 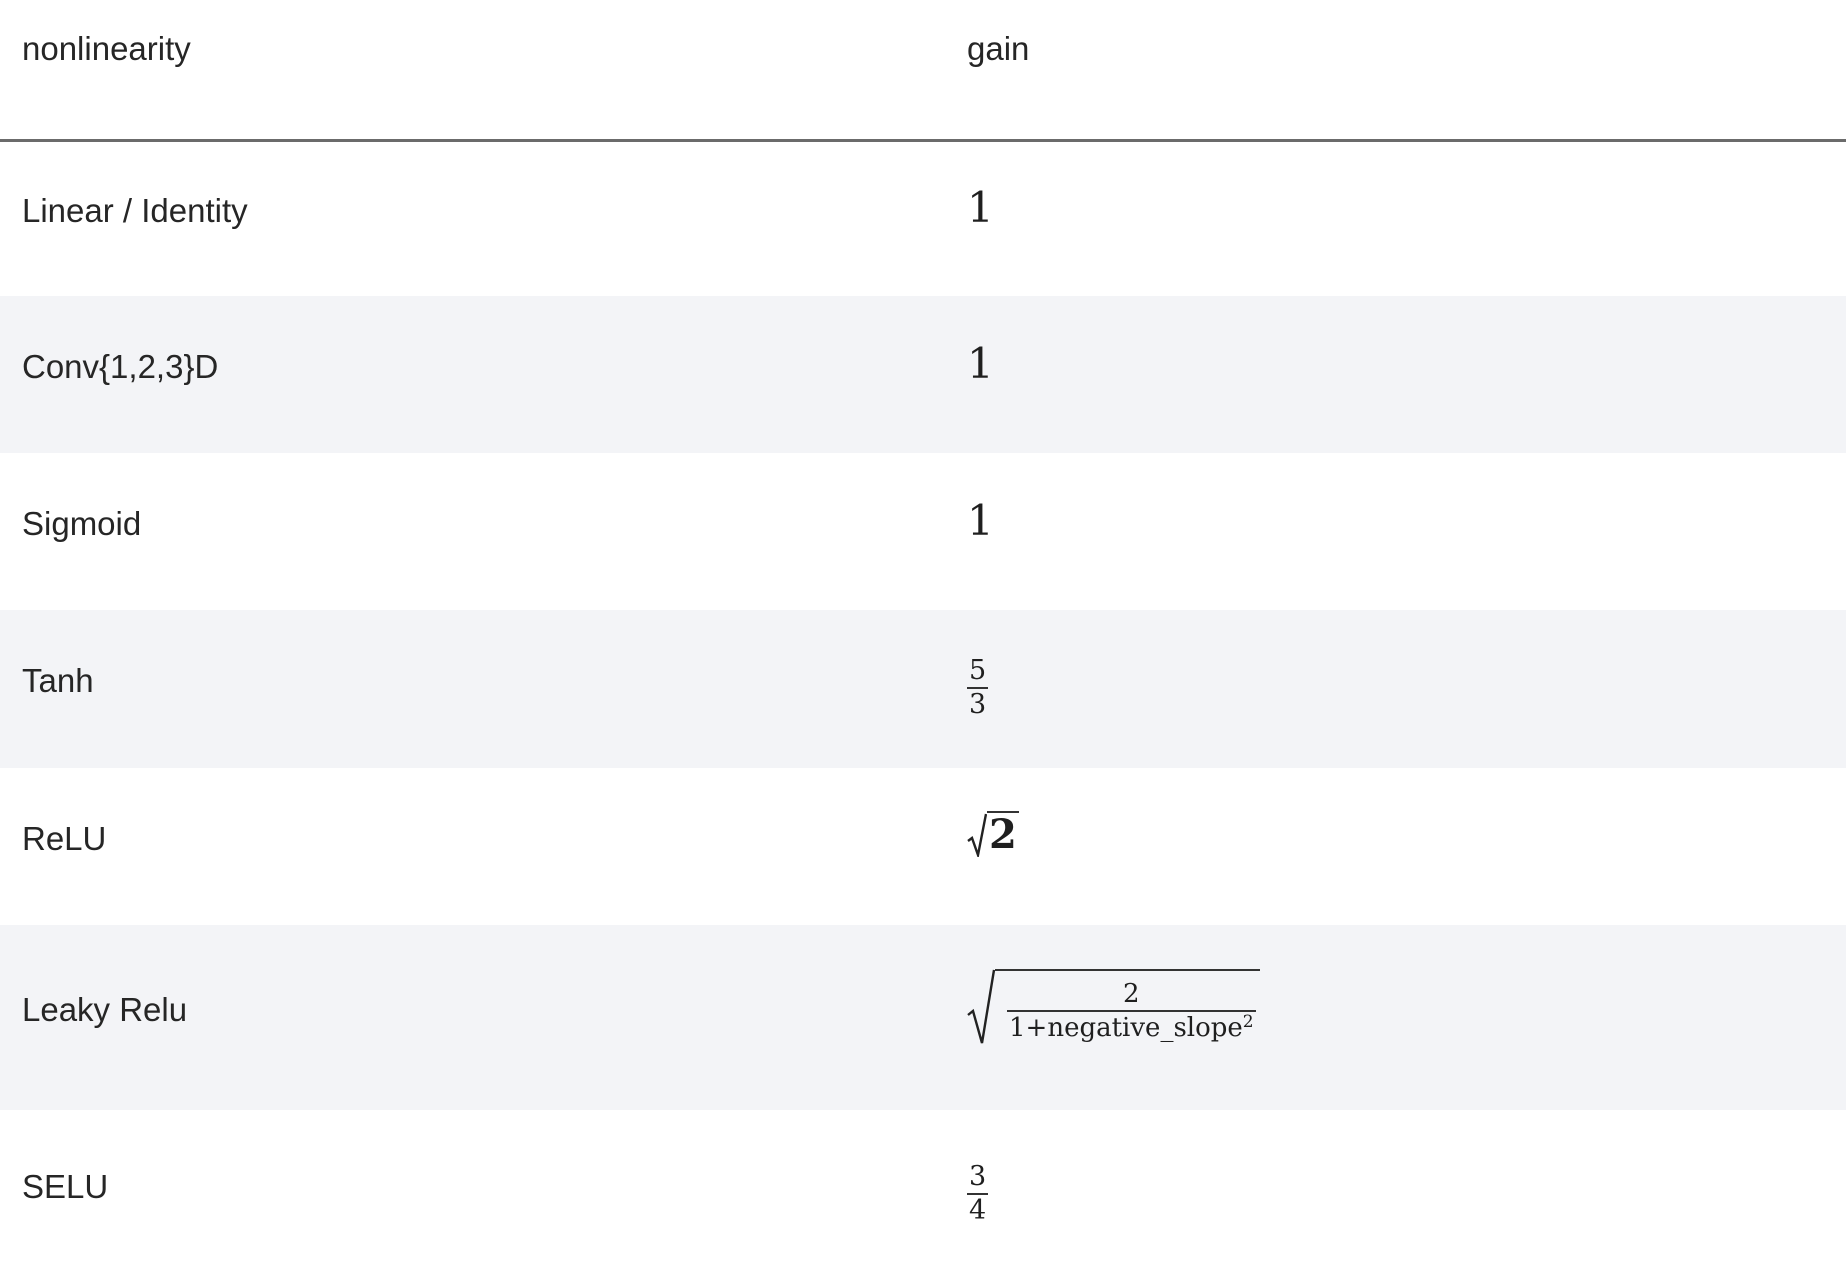 I want to click on table-row: Linear / Identity 1, so click(x=923, y=218).